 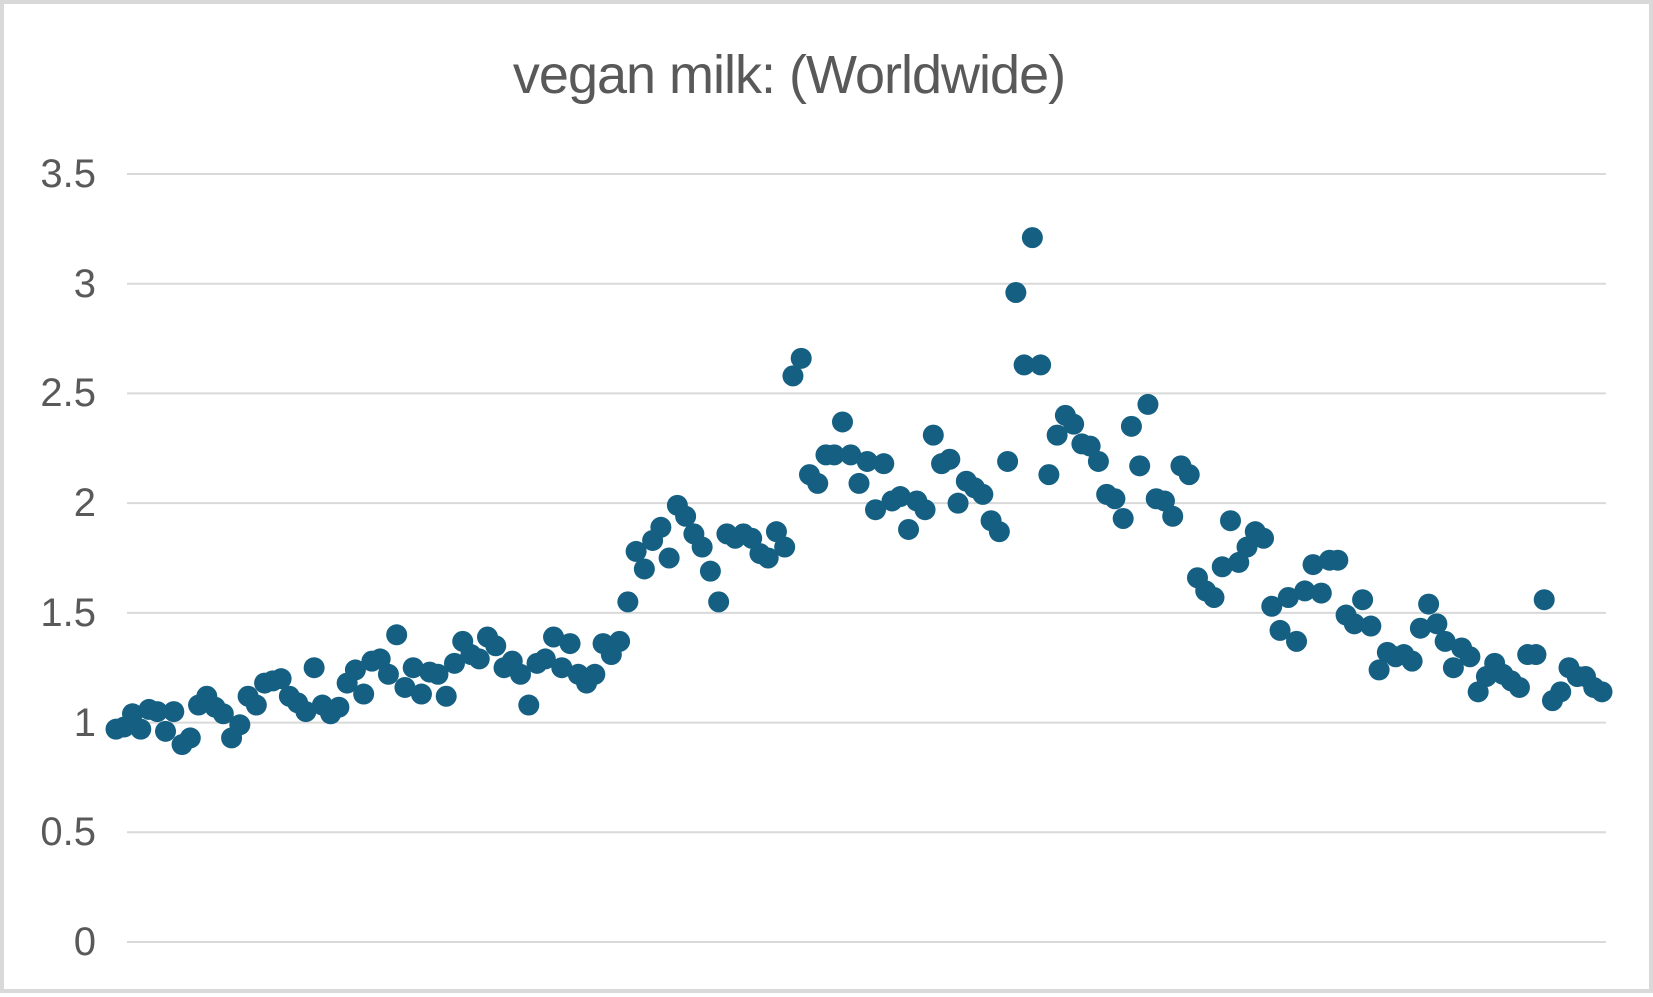 I want to click on y-axis-tick-label: 3.5, so click(x=68, y=174).